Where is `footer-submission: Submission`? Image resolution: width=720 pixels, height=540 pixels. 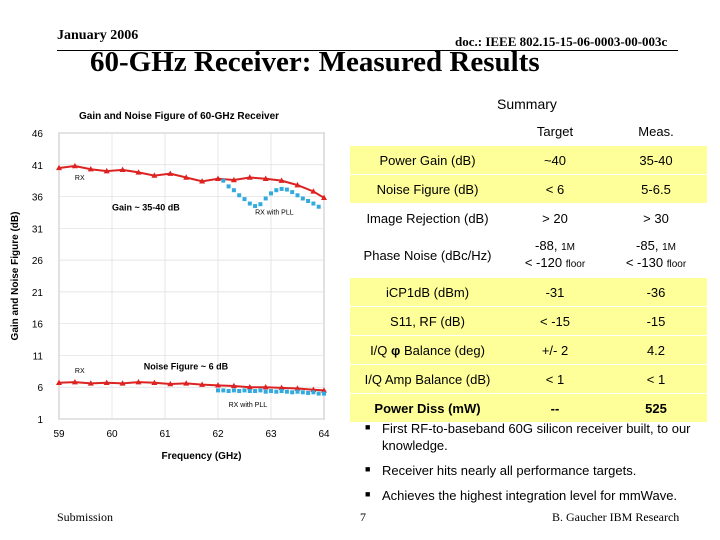 footer-submission: Submission is located at coordinates (85, 517).